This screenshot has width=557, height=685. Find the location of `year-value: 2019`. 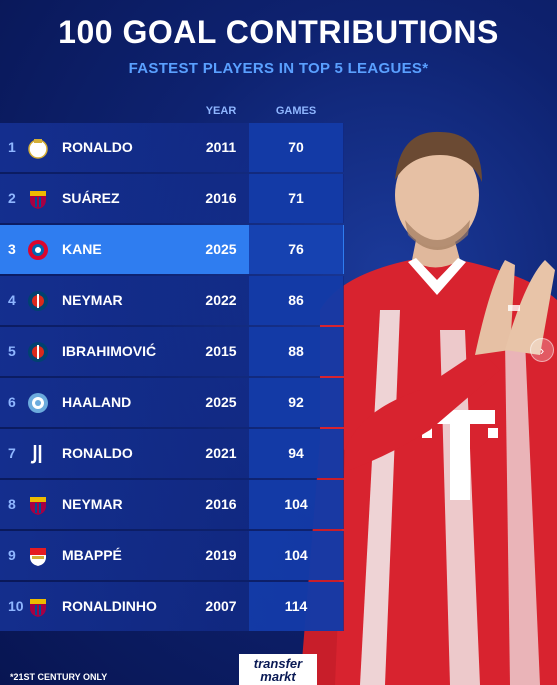

year-value: 2019 is located at coordinates (221, 555).